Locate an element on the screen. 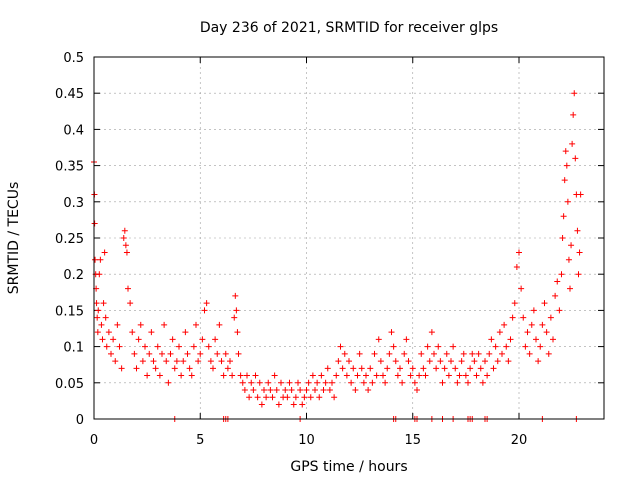  x-tick-label: 20 is located at coordinates (519, 440).